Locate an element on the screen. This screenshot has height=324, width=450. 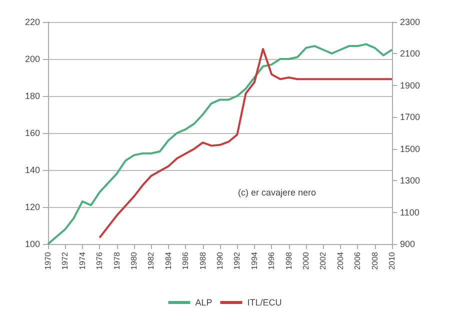
x-tick-label: 1988 is located at coordinates (203, 260).